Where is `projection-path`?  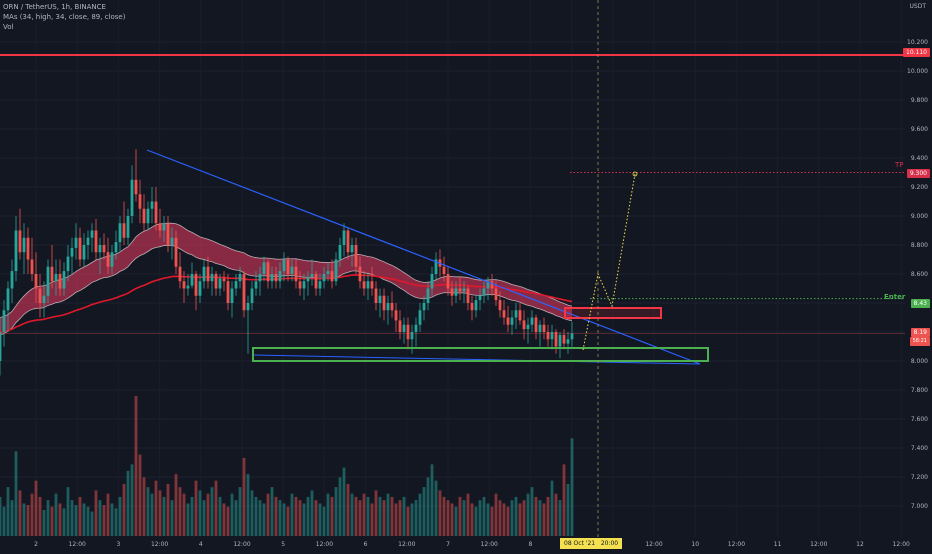
projection-path is located at coordinates (609, 262).